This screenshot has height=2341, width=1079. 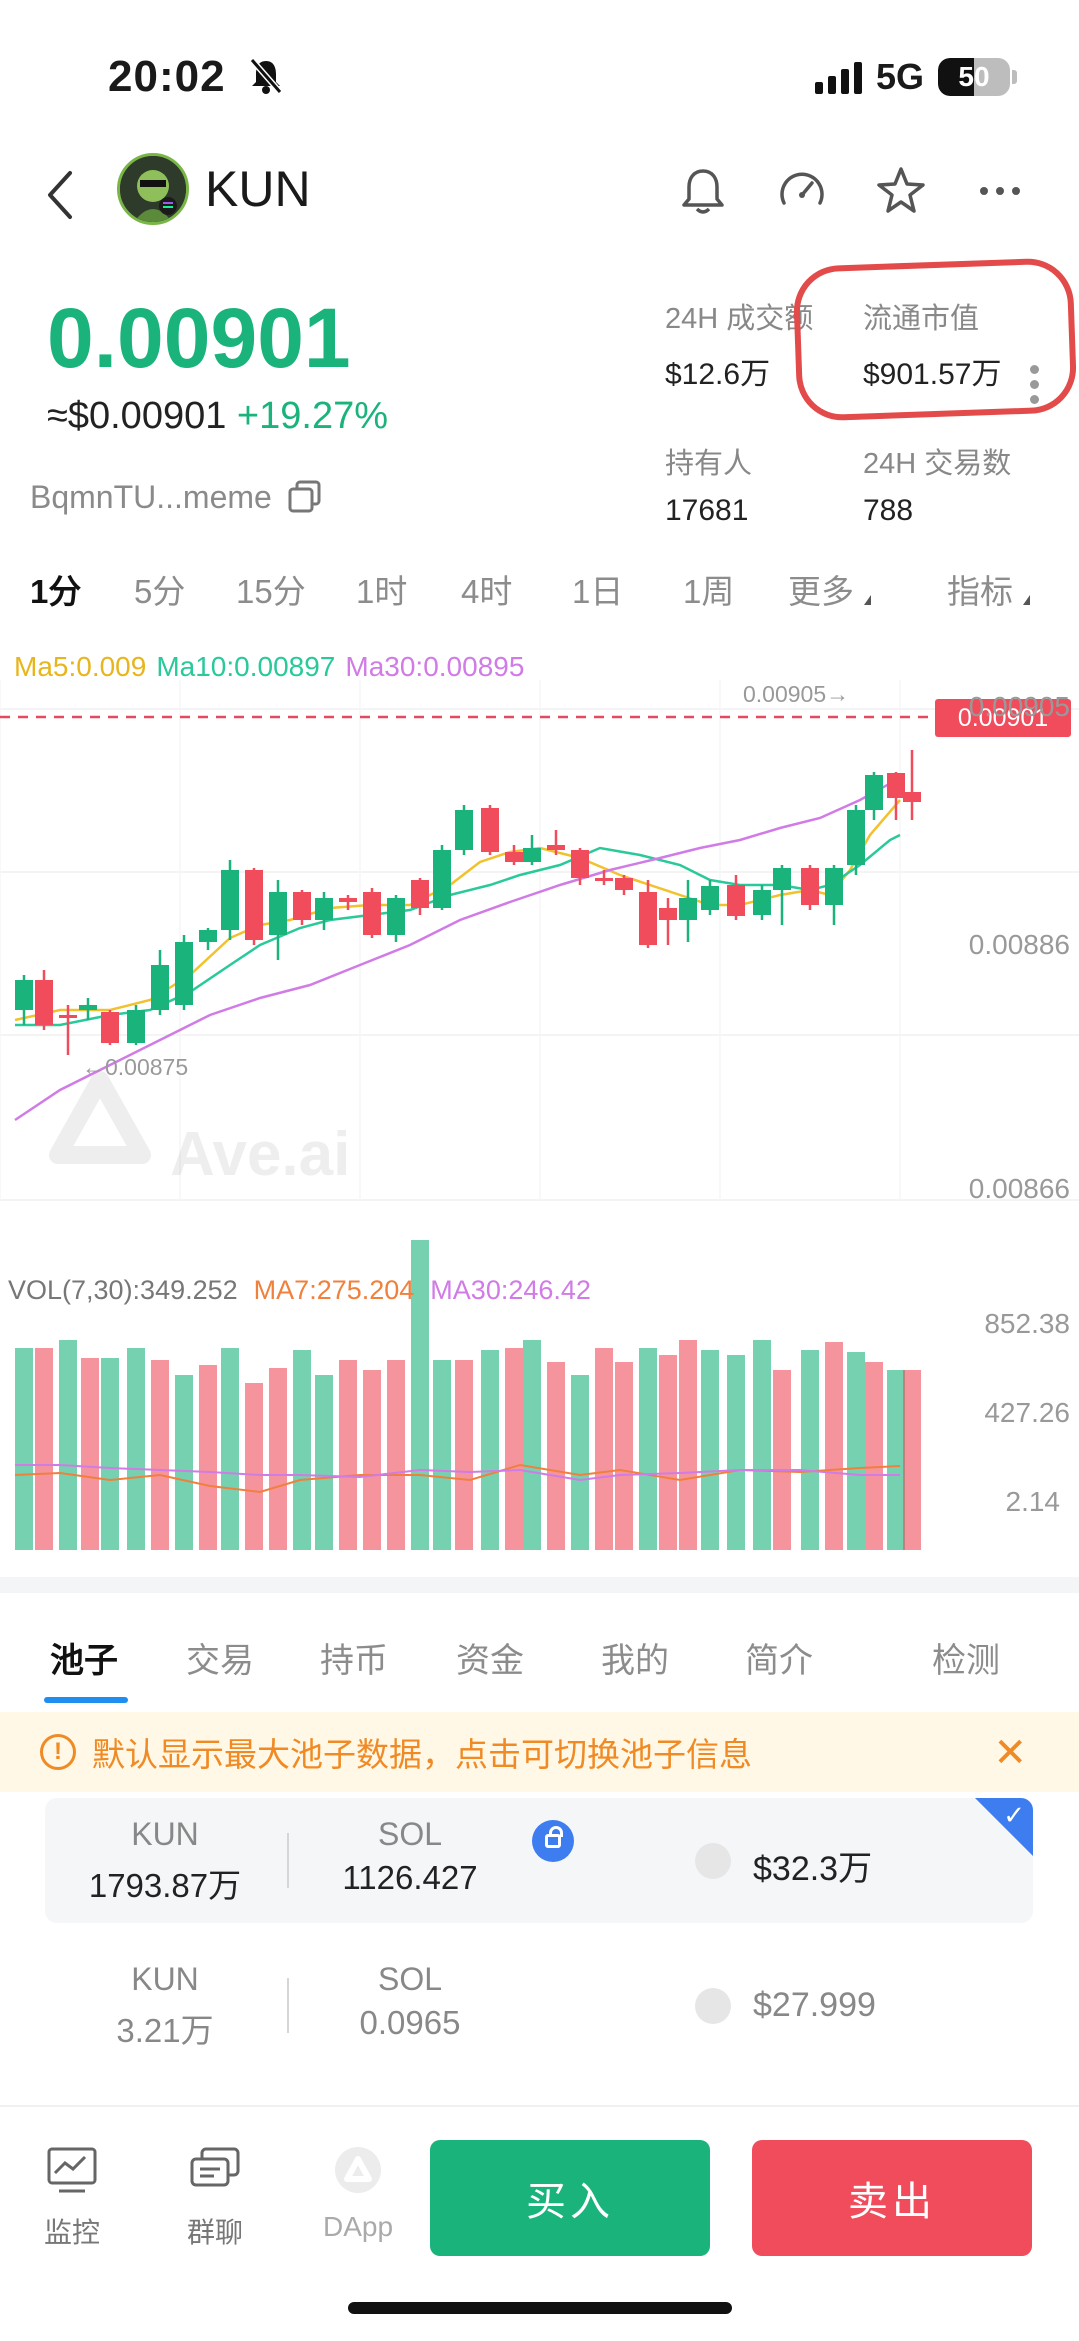 What do you see at coordinates (966, 1661) in the screenshot?
I see `tab-check: 检测` at bounding box center [966, 1661].